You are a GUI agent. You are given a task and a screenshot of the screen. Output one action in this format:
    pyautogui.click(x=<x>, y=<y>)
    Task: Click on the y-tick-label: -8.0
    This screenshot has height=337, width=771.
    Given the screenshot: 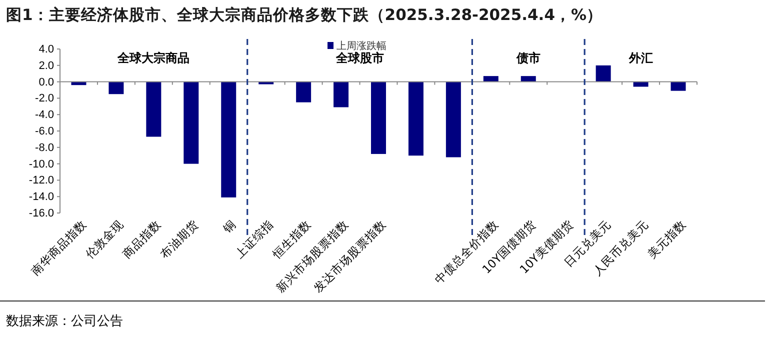 What is the action you would take?
    pyautogui.click(x=44, y=148)
    